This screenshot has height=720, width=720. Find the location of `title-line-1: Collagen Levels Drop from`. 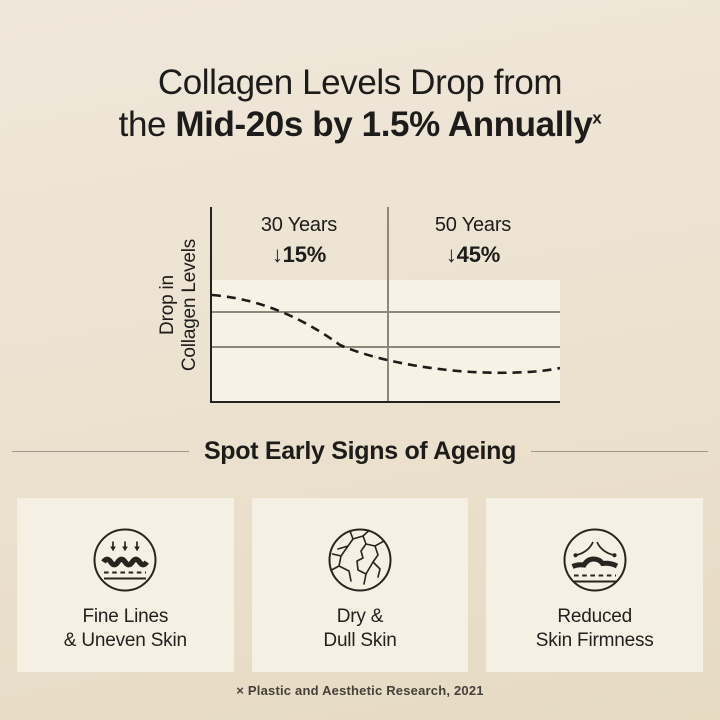

title-line-1: Collagen Levels Drop from is located at coordinates (360, 82).